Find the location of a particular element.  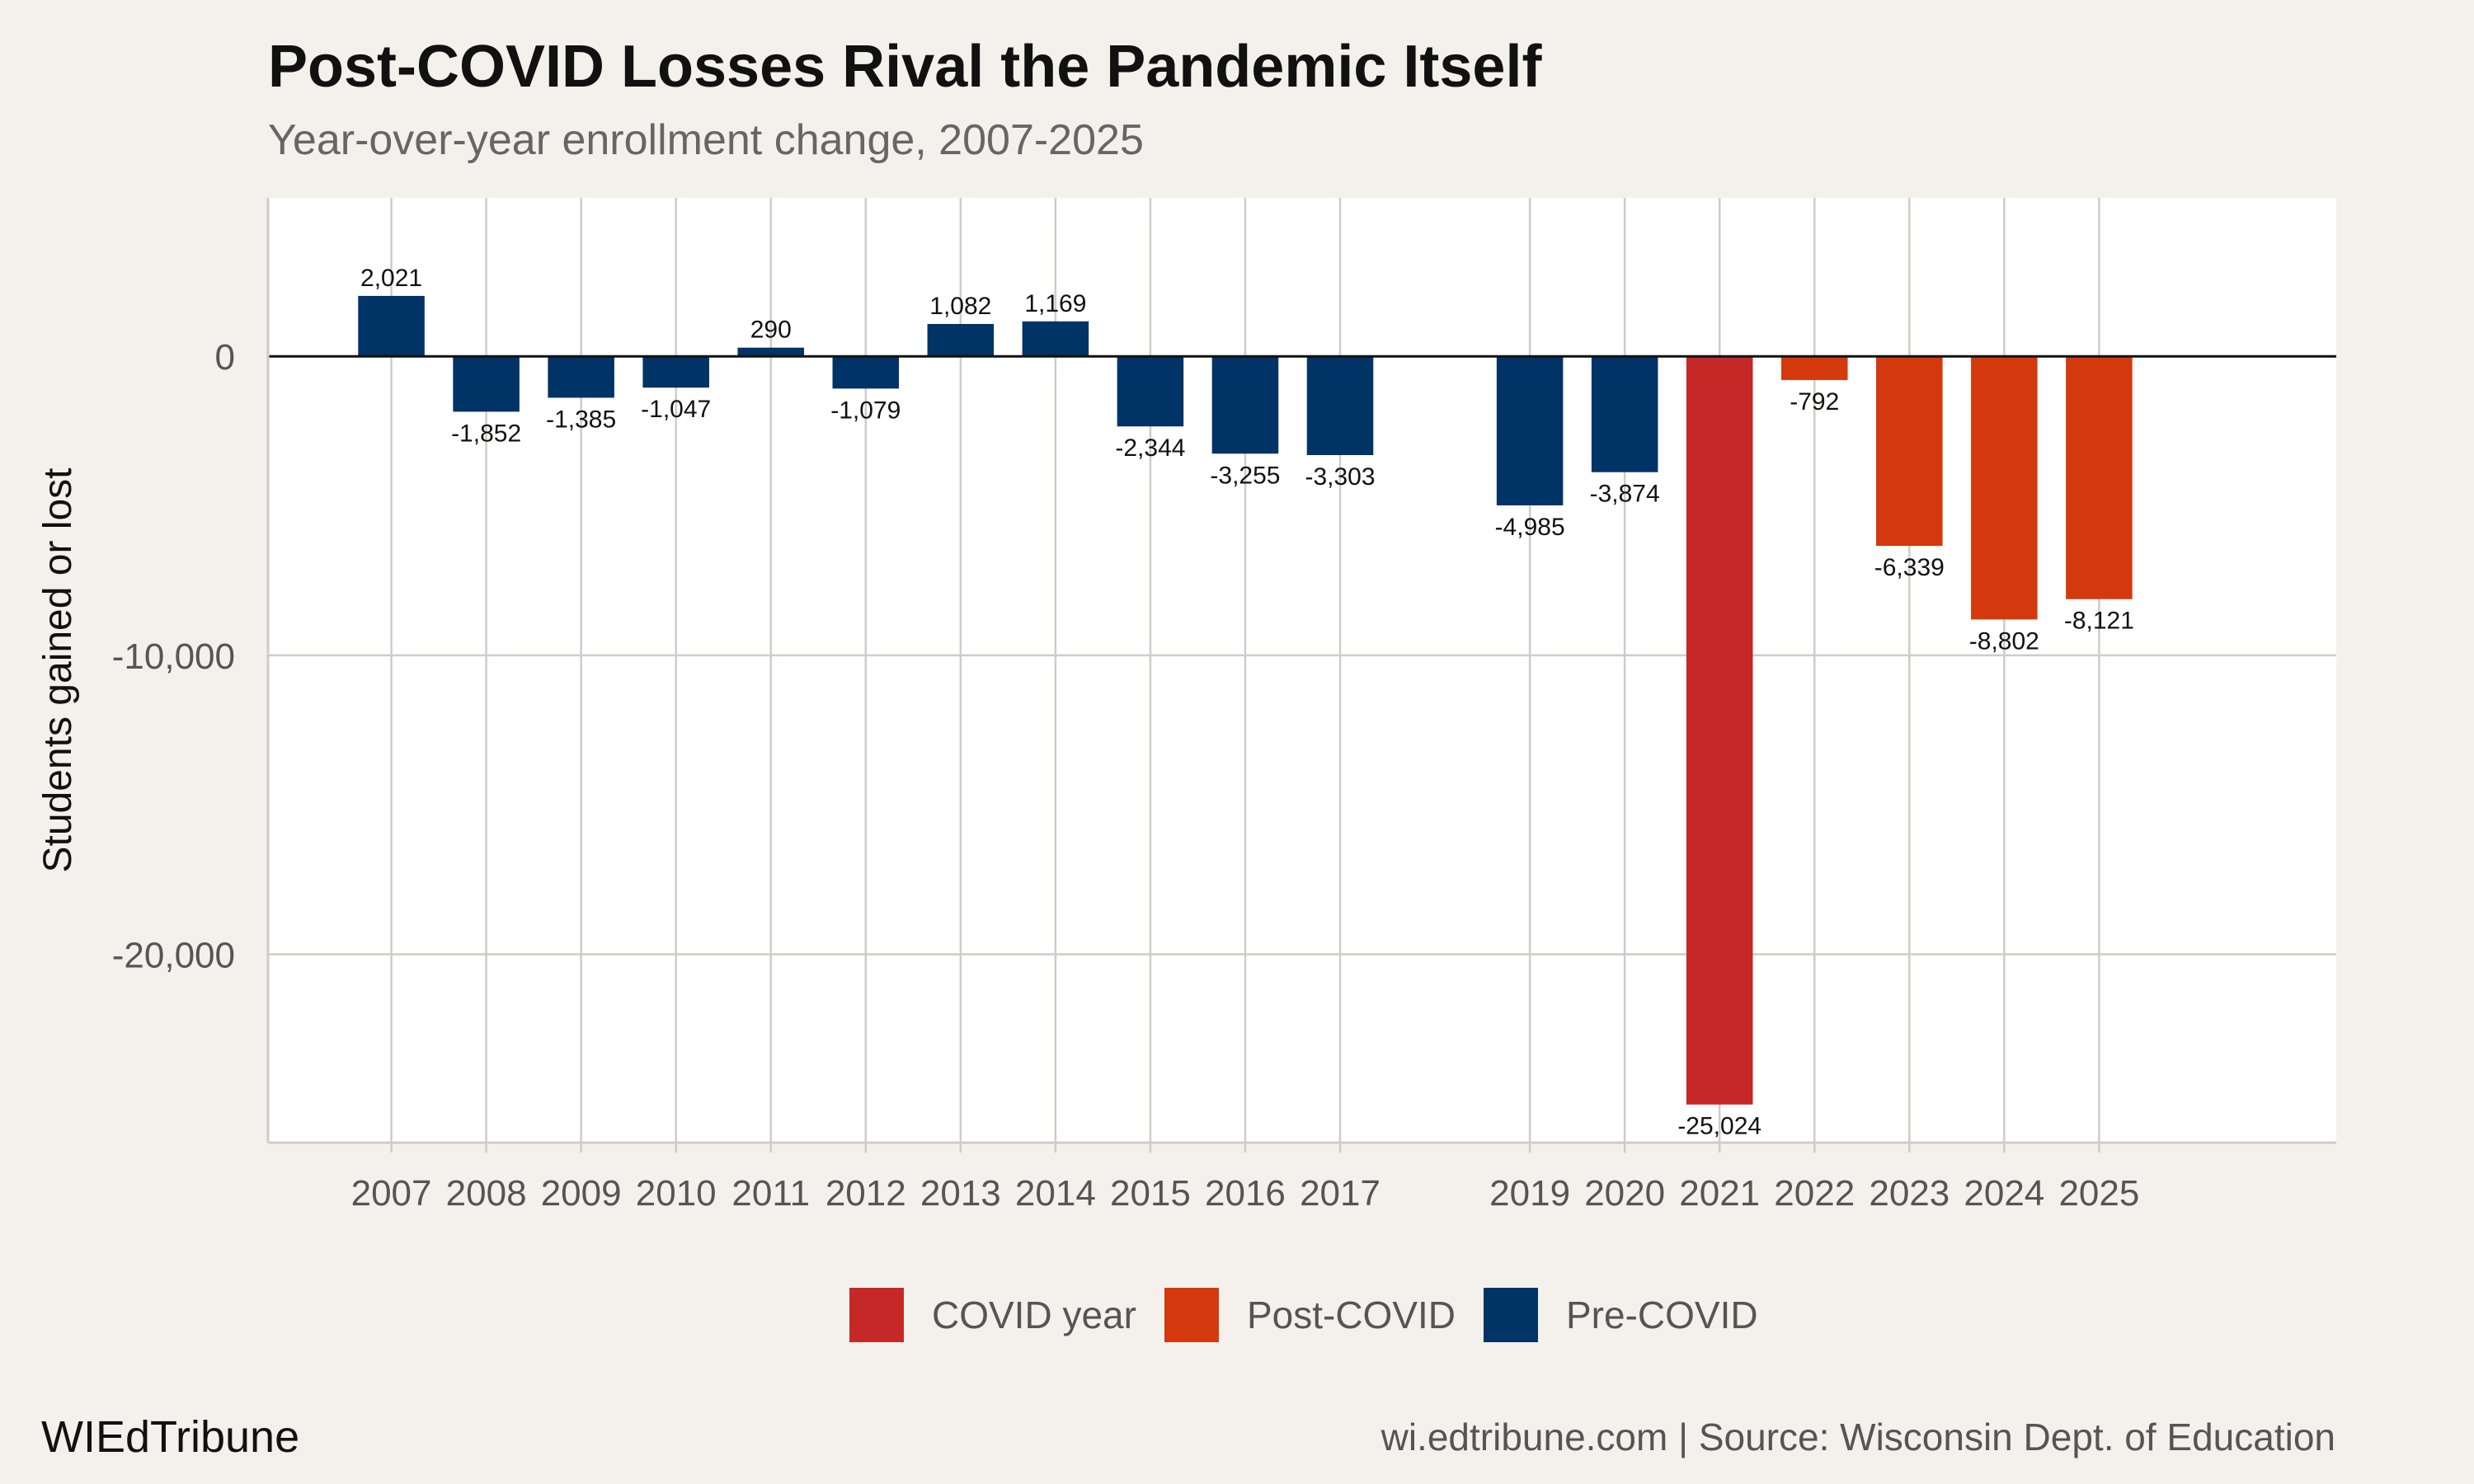

x-tick-label: 2010 is located at coordinates (676, 1193).